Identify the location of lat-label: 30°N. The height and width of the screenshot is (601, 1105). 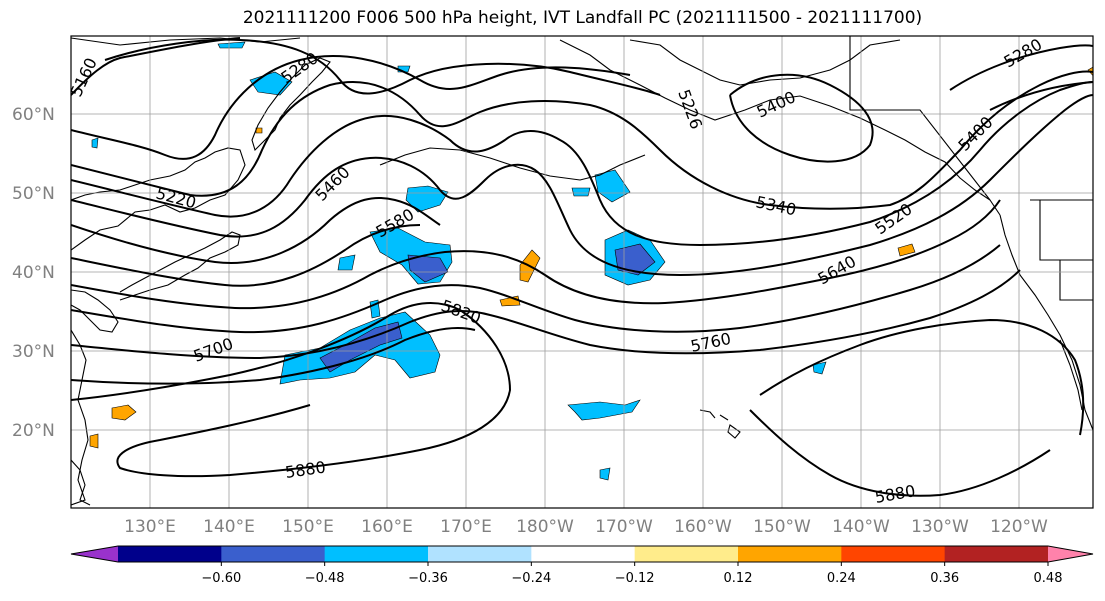
(33, 352).